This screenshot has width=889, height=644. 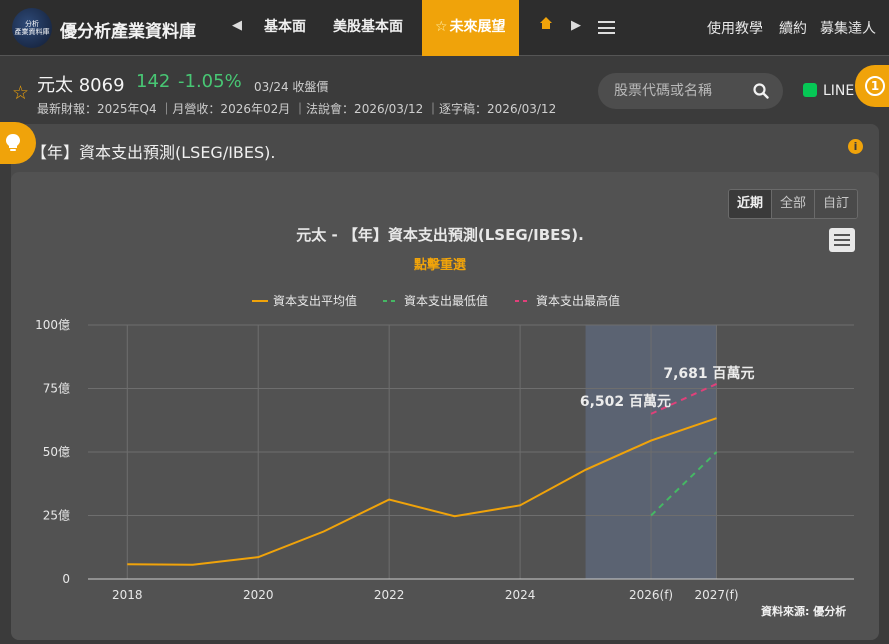 What do you see at coordinates (839, 91) in the screenshot?
I see `line-label: LINE` at bounding box center [839, 91].